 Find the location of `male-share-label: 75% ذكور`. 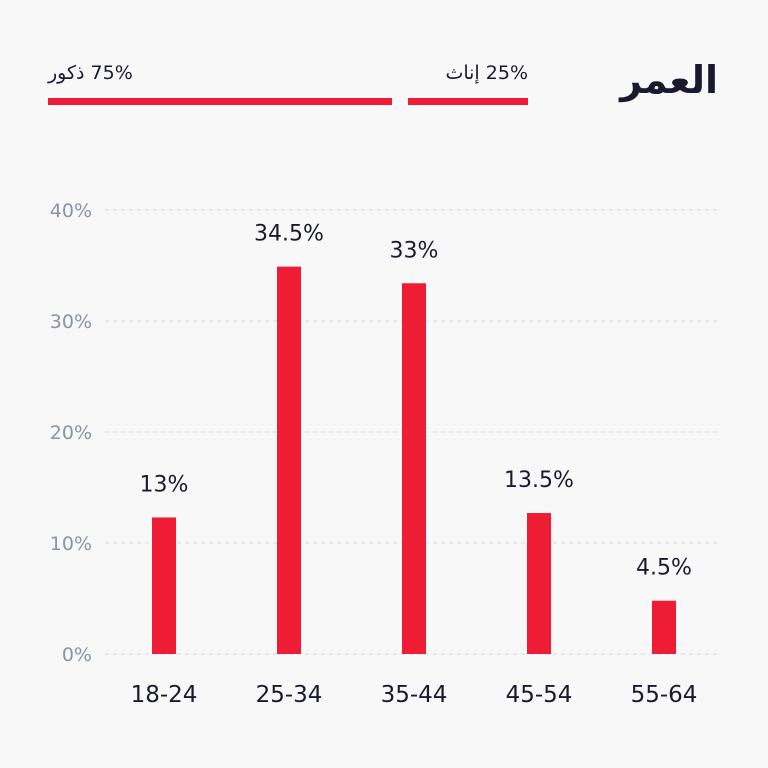

male-share-label: 75% ذكور is located at coordinates (90, 73).